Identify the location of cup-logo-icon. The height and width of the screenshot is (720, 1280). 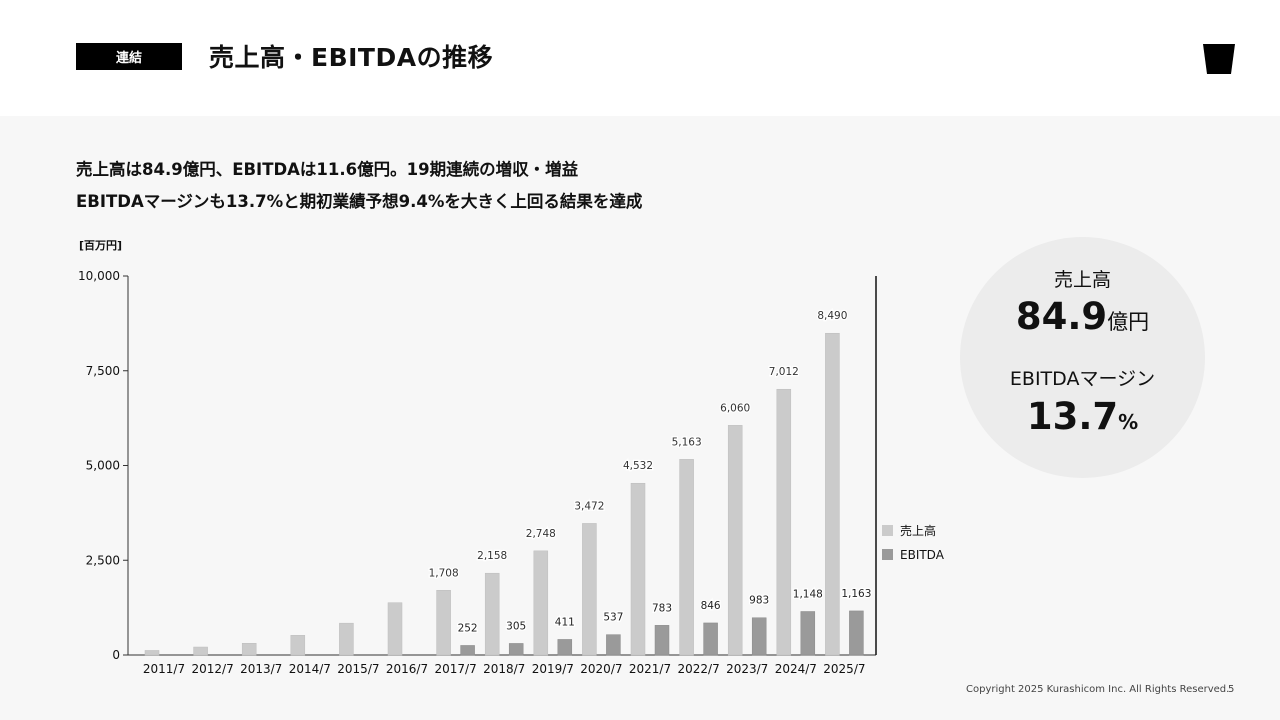
(1219, 59).